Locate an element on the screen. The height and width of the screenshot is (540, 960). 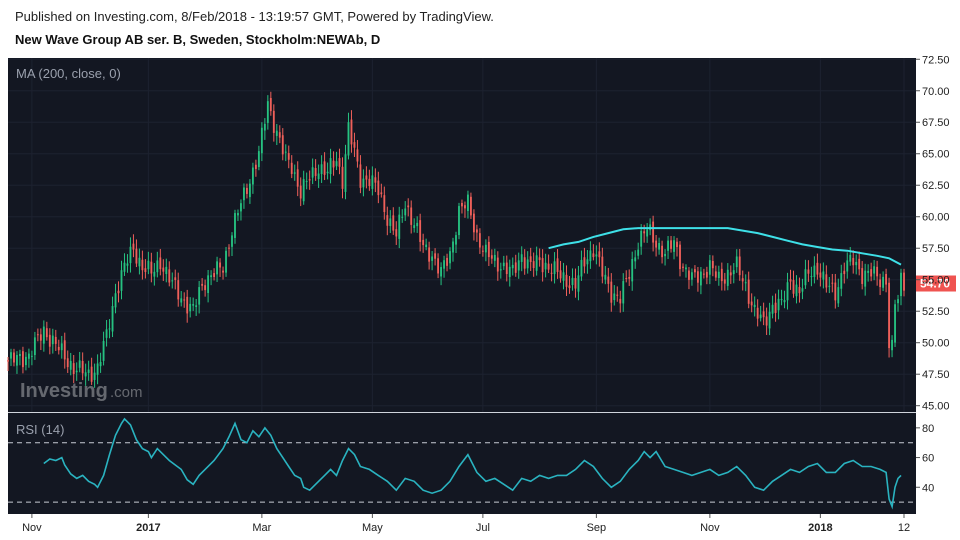
last-price-label: 54.70 is located at coordinates (935, 284).